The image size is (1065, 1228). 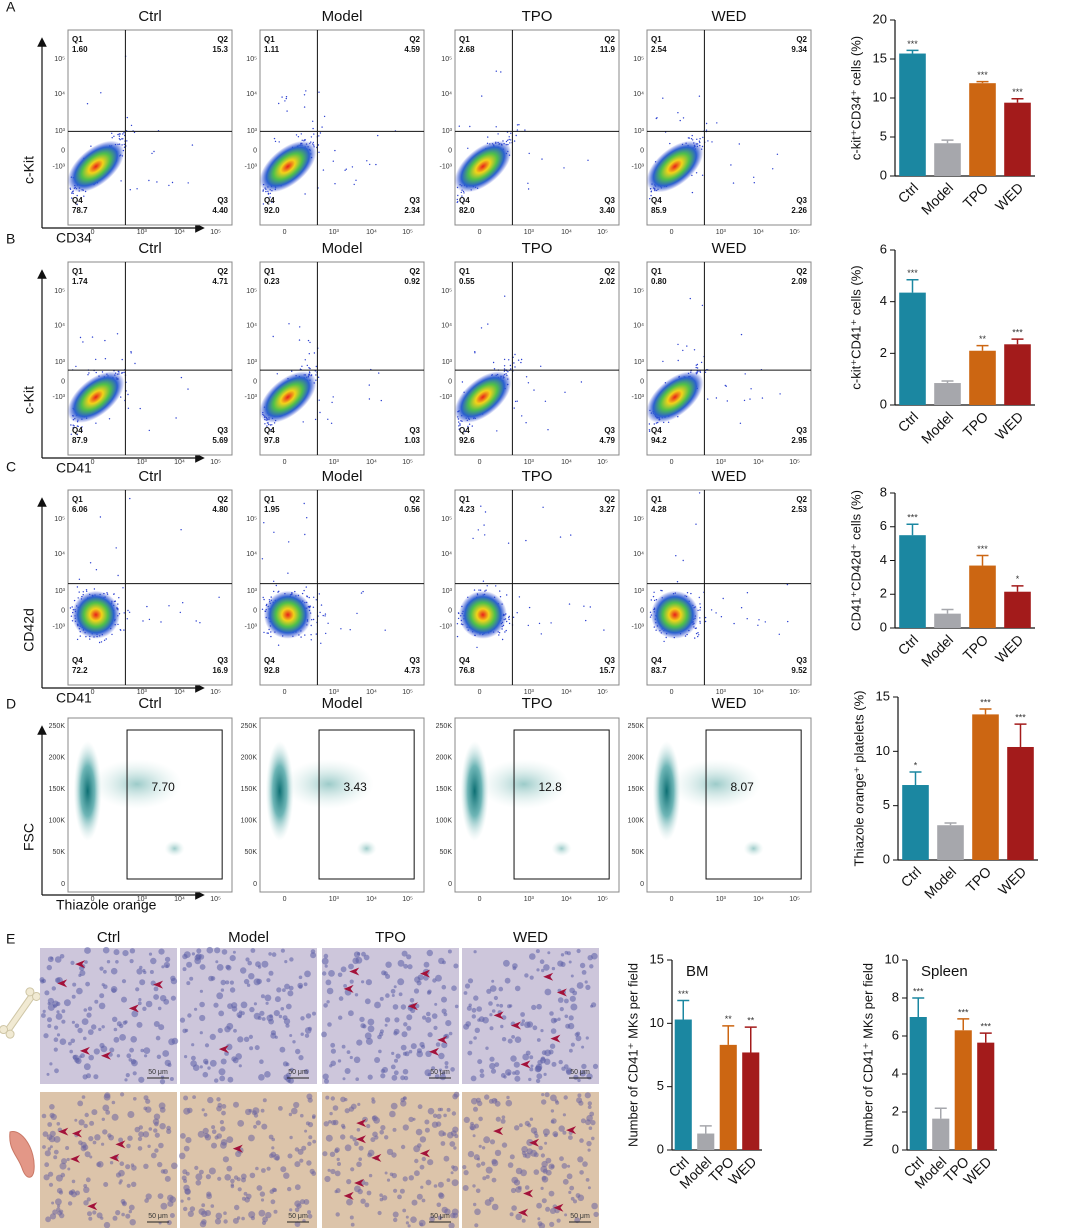 What do you see at coordinates (983, 339) in the screenshot?
I see `significance: **` at bounding box center [983, 339].